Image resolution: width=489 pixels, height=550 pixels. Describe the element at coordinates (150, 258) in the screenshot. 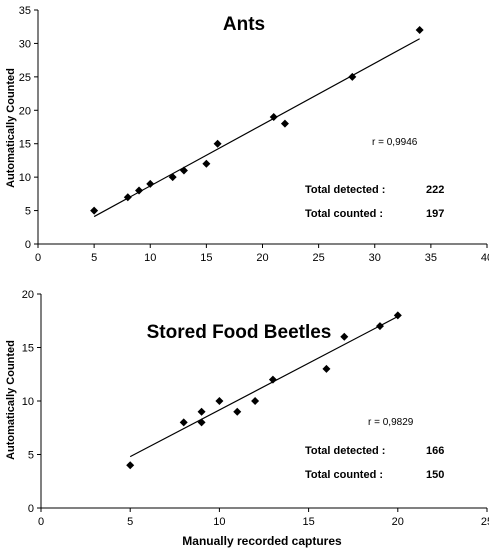

I see `ants-x-tick-label: 10` at that location.